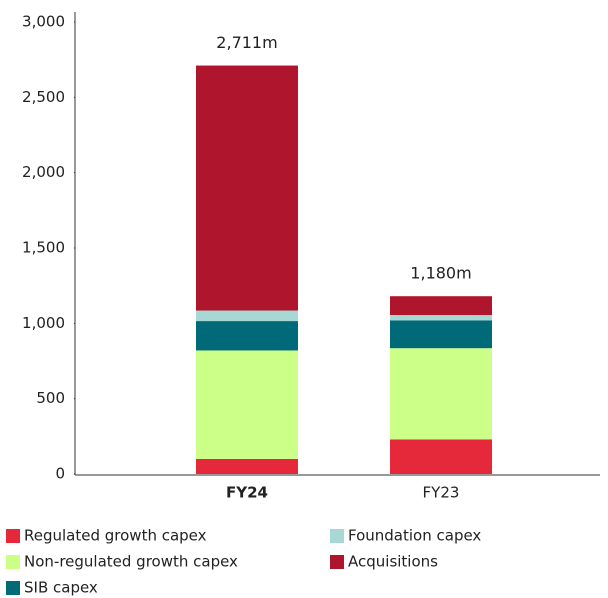 Image resolution: width=608 pixels, height=598 pixels. Describe the element at coordinates (246, 42) in the screenshot. I see `total-label: 2,711m` at that location.